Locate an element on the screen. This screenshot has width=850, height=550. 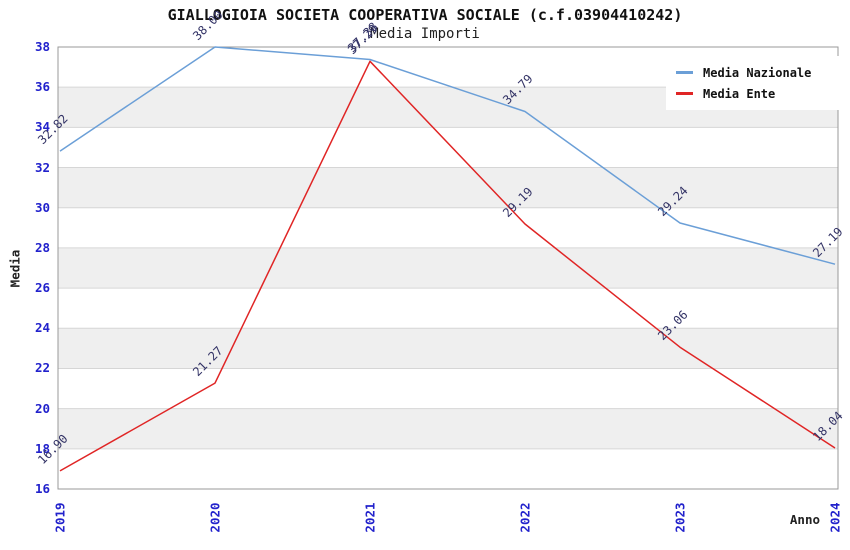
legend-item-ente: Media Ente is located at coordinates (758, 93).